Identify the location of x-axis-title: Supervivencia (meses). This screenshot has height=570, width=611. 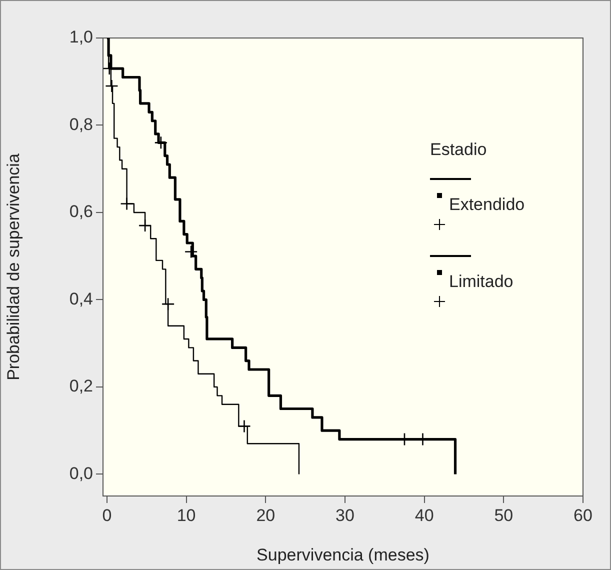
(343, 554).